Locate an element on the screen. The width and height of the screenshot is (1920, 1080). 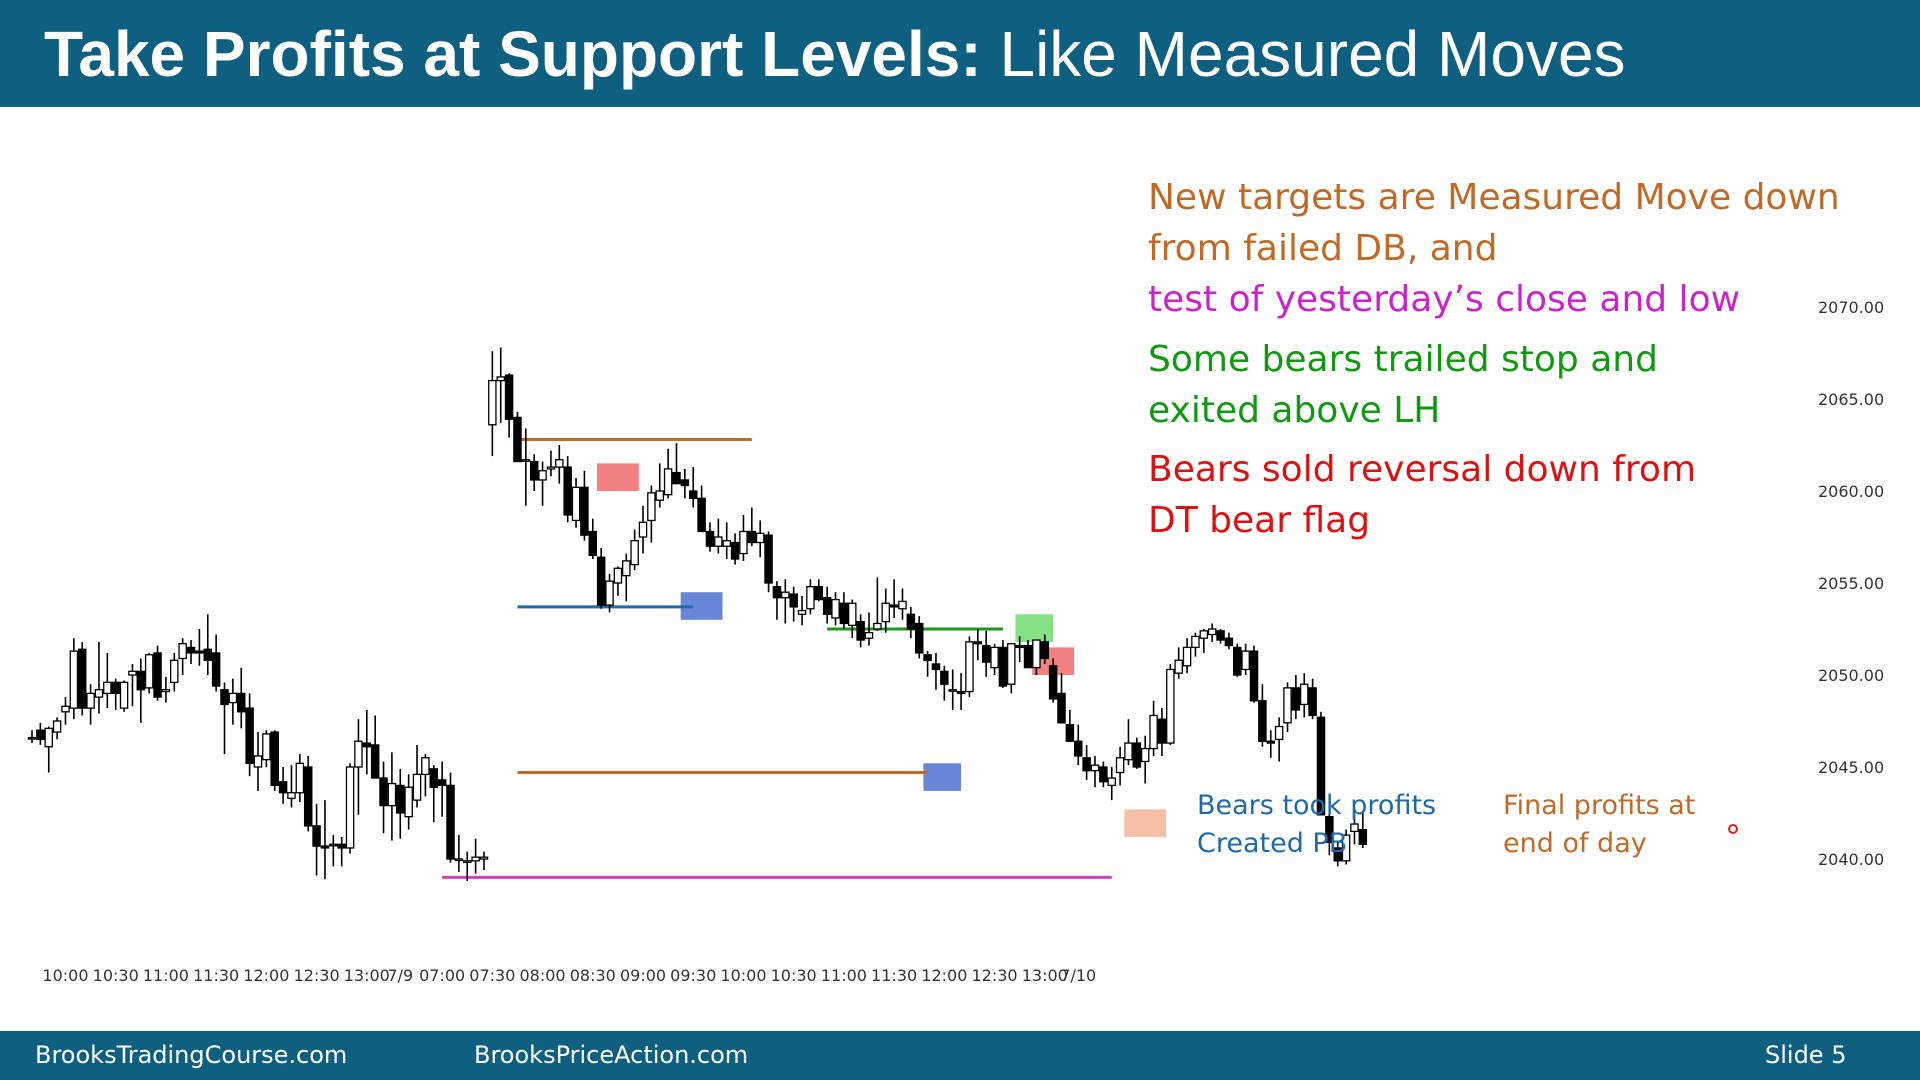
x-tick-label: 10:00 is located at coordinates (743, 975).